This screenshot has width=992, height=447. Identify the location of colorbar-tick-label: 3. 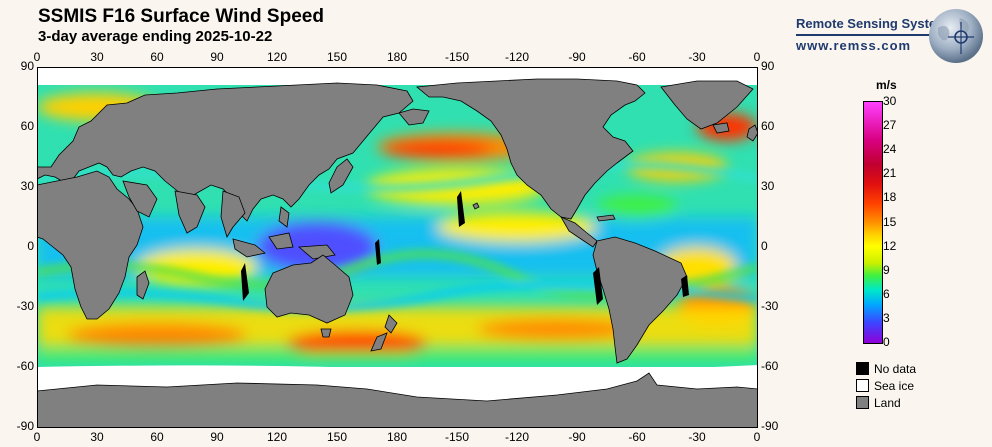
(886, 317).